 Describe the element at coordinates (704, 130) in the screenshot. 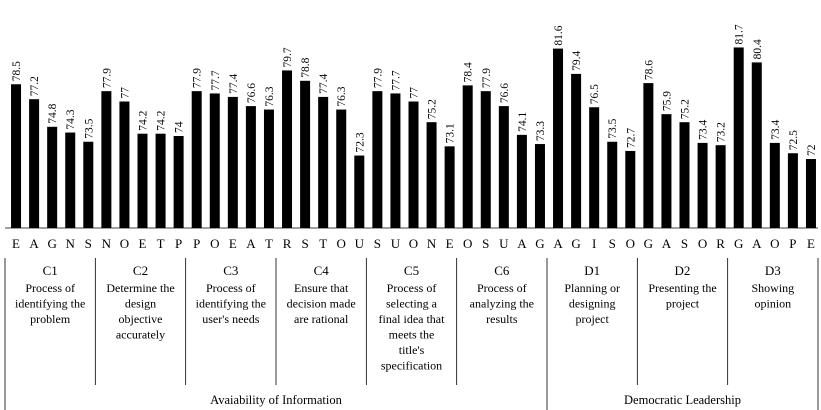

I see `value-label: 73.4` at that location.